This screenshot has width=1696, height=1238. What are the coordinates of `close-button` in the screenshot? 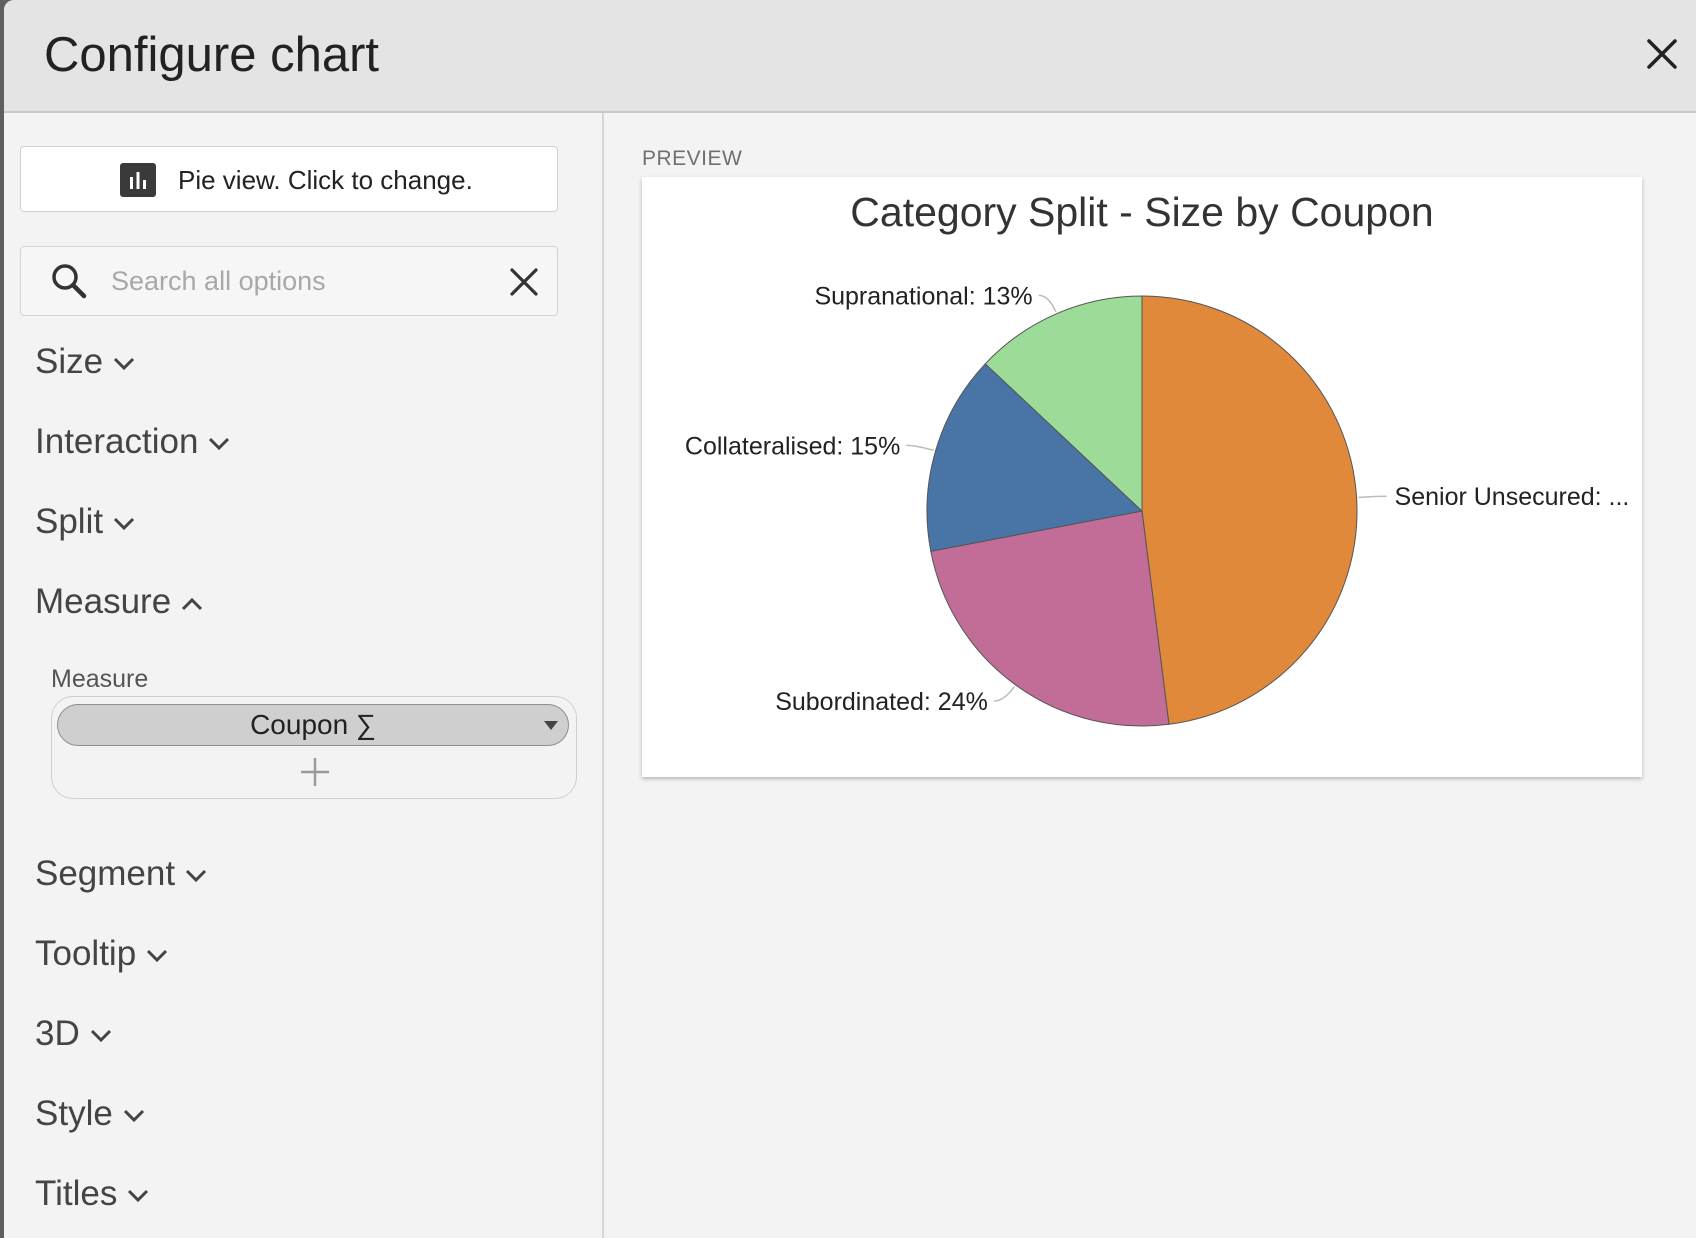 It's located at (1662, 54).